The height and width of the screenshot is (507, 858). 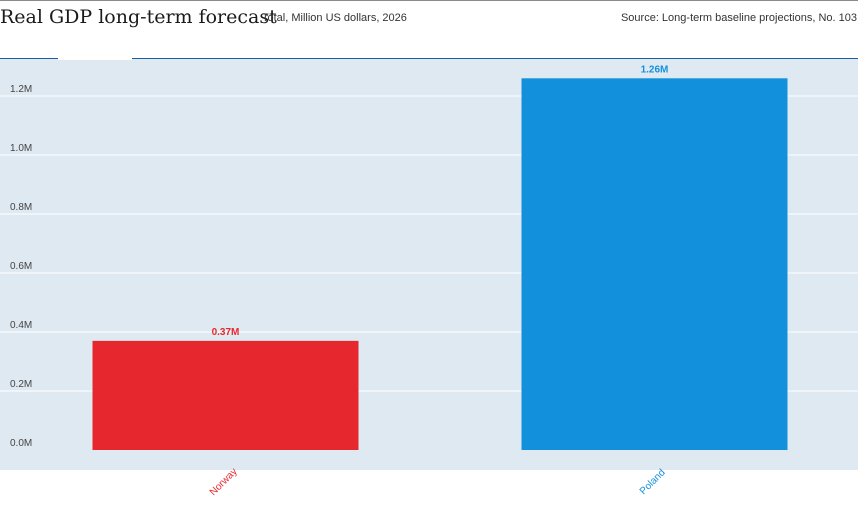 What do you see at coordinates (334, 18) in the screenshot?
I see `chart-subtitle: Total, Million US dollars, 2026` at bounding box center [334, 18].